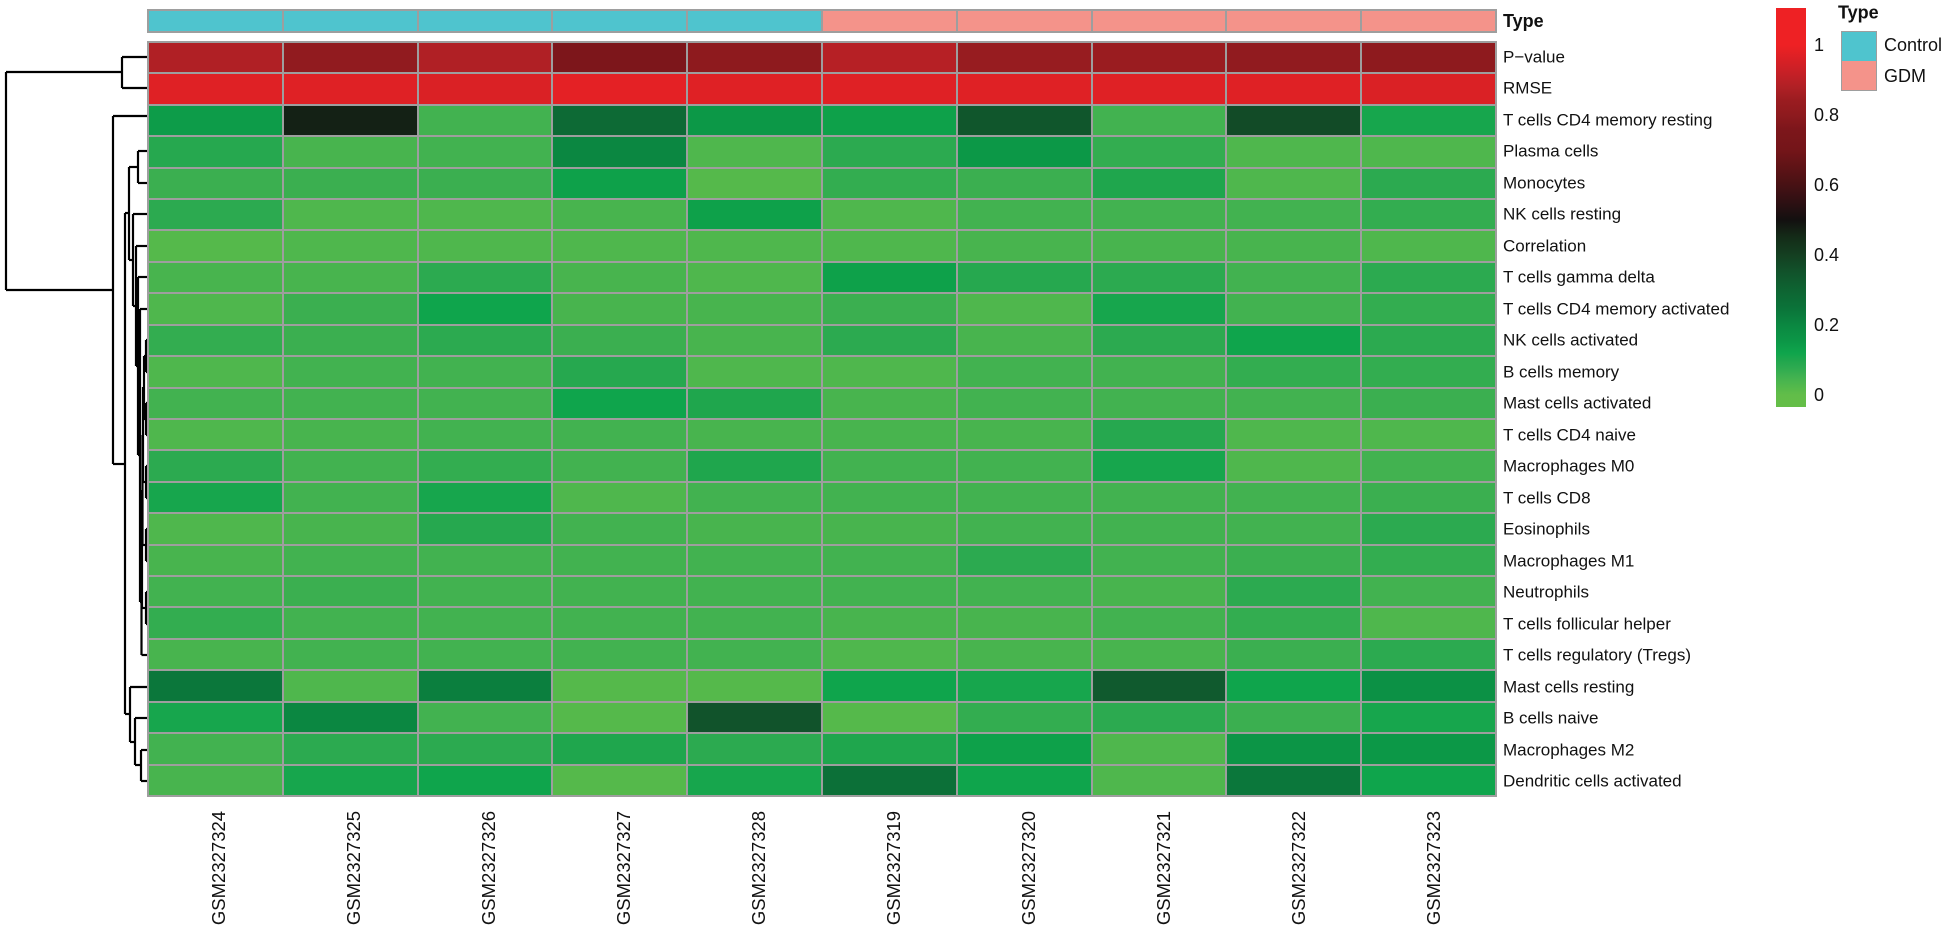 This screenshot has width=1950, height=939. Describe the element at coordinates (1577, 403) in the screenshot. I see `row-label: Mast cells activated` at that location.